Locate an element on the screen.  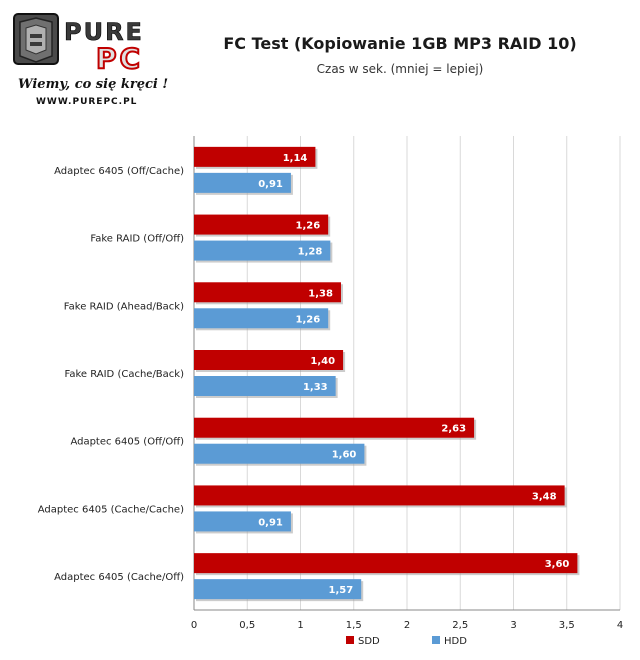
data-label: 1,28 is located at coordinates (310, 252).